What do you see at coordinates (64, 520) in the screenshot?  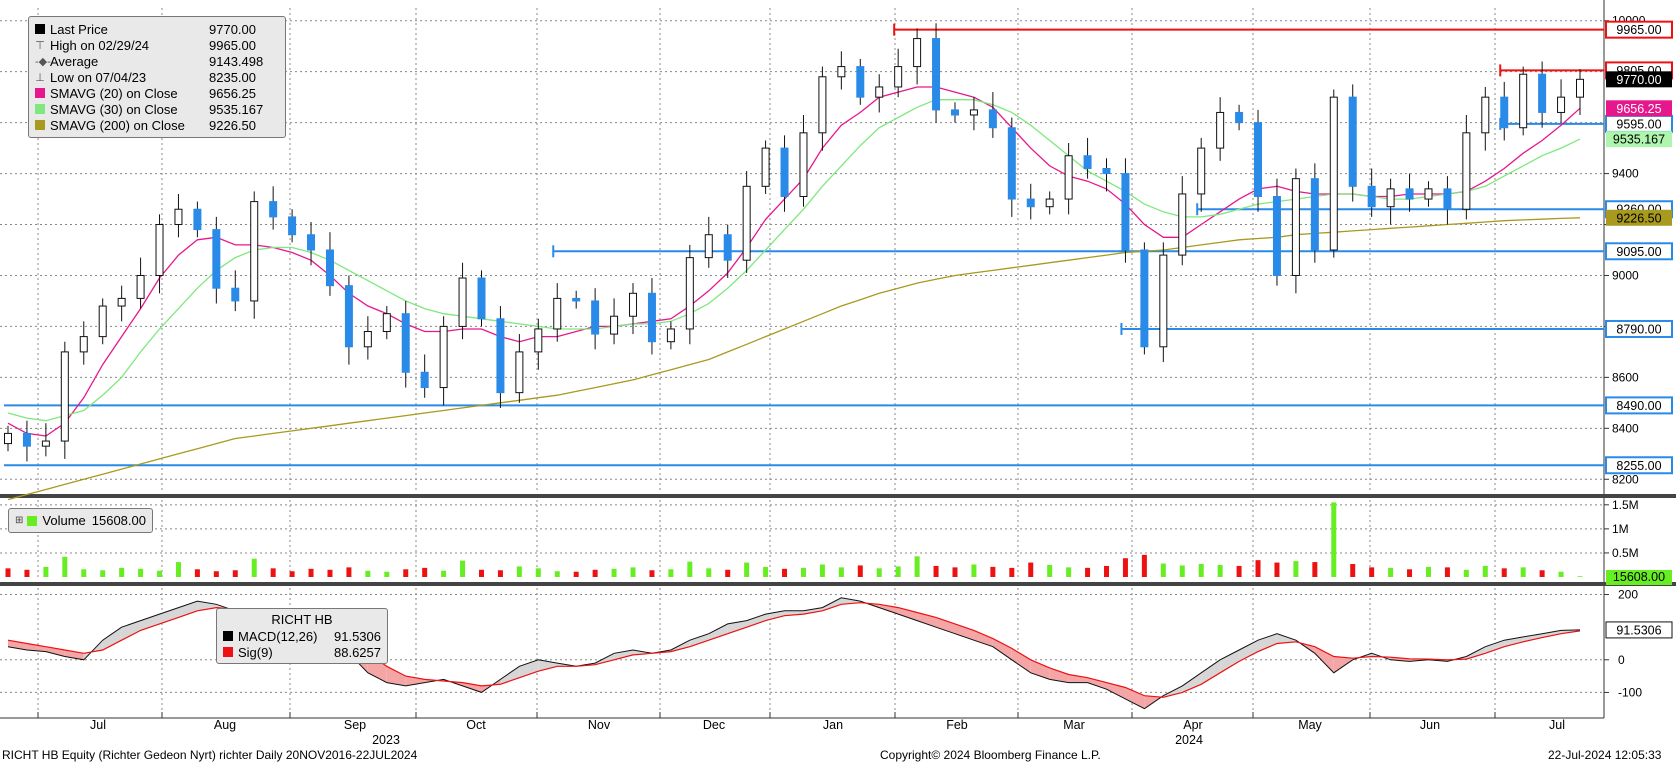 I see `volume-legend-label: Volume` at bounding box center [64, 520].